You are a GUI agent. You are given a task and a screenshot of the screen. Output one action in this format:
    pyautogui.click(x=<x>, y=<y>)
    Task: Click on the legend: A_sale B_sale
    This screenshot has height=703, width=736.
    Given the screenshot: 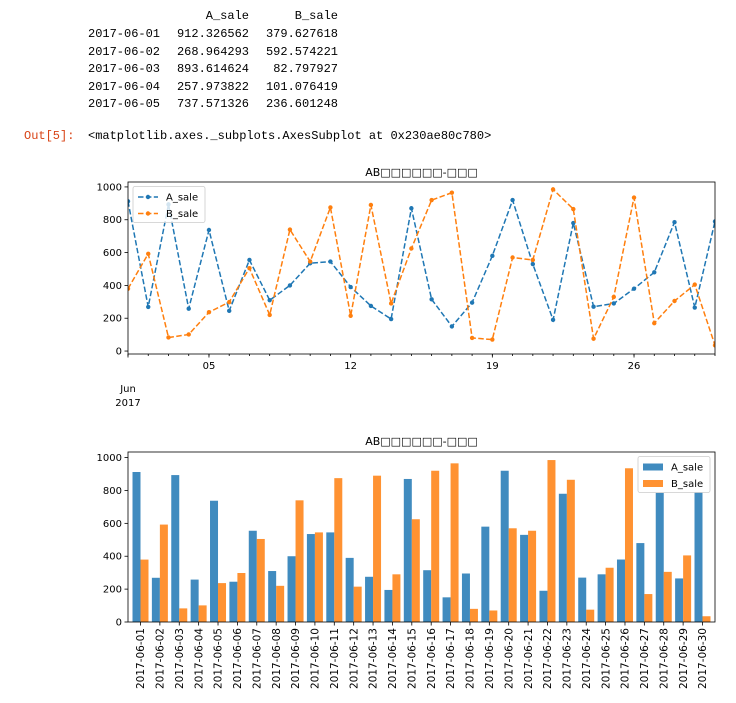 What is the action you would take?
    pyautogui.click(x=674, y=474)
    